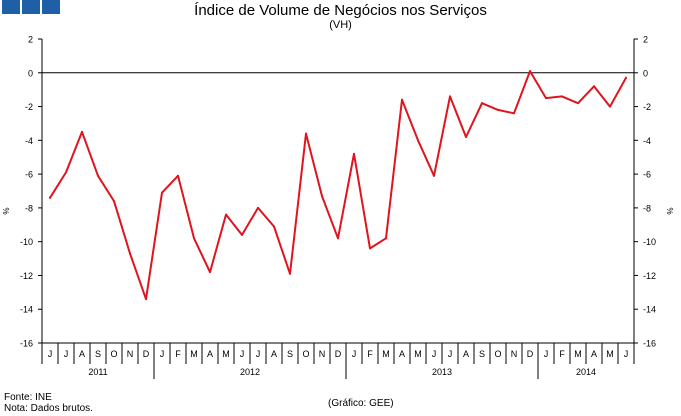 This screenshot has width=681, height=416. Describe the element at coordinates (26, 310) in the screenshot. I see `y-tick-label-left: -14` at that location.